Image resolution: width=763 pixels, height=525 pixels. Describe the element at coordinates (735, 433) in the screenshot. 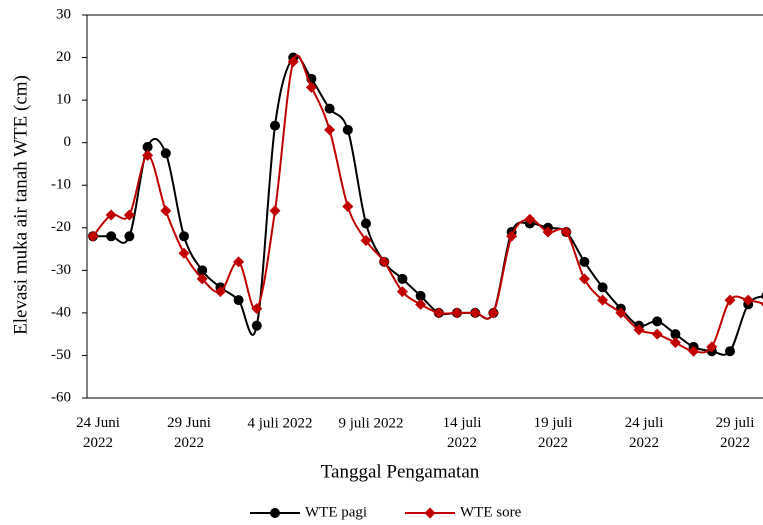

I see `x-tick-label: 29 juli 2022` at that location.